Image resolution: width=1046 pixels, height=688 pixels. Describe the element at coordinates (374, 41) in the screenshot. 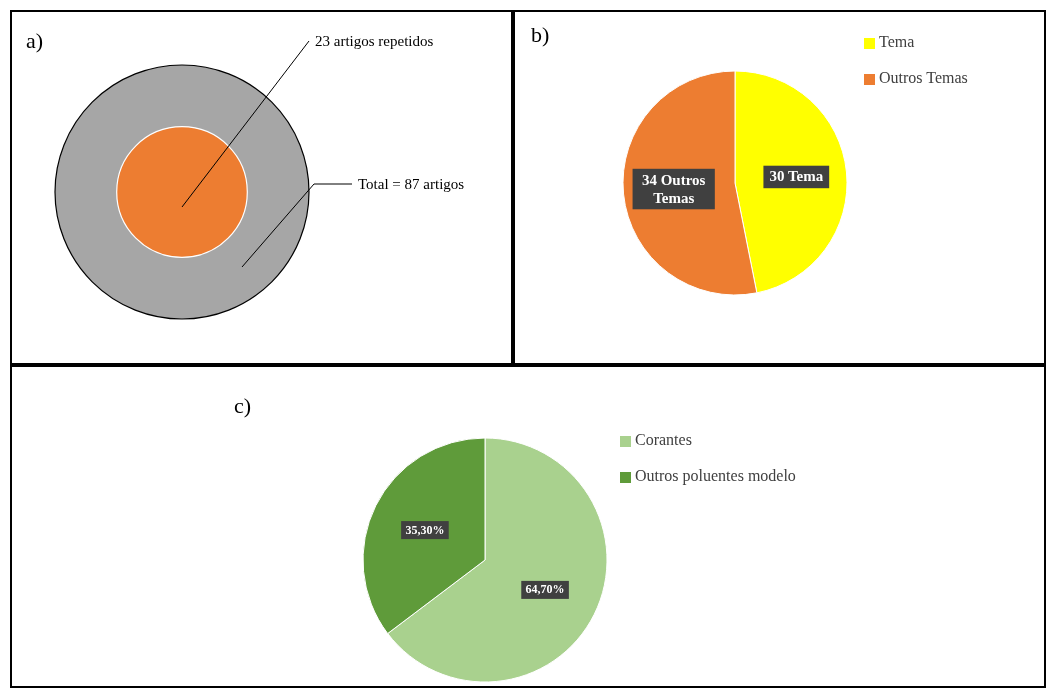

I see `data-label: 23 artigos repetidos` at that location.